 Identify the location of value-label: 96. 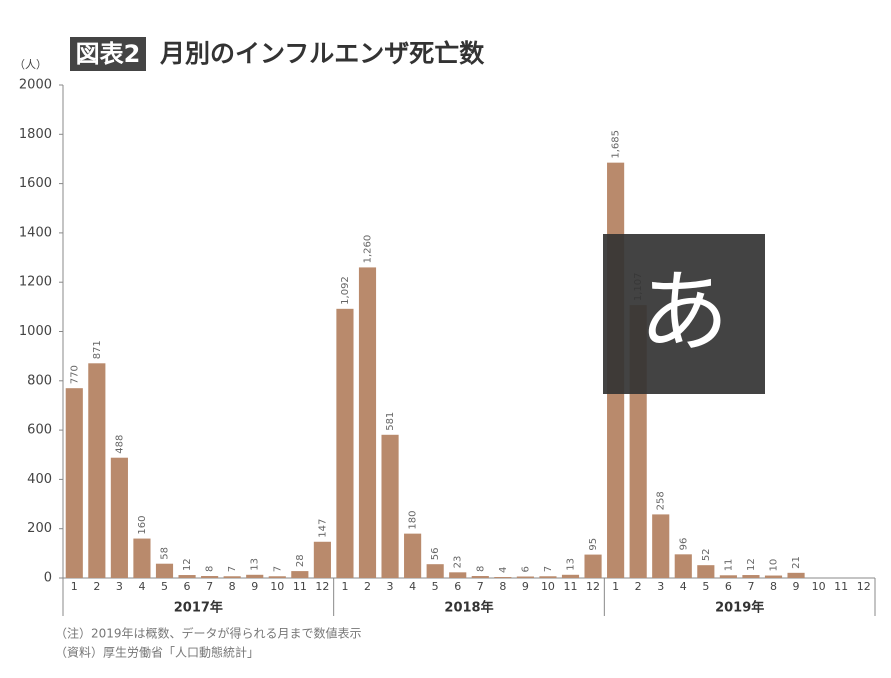
(683, 544).